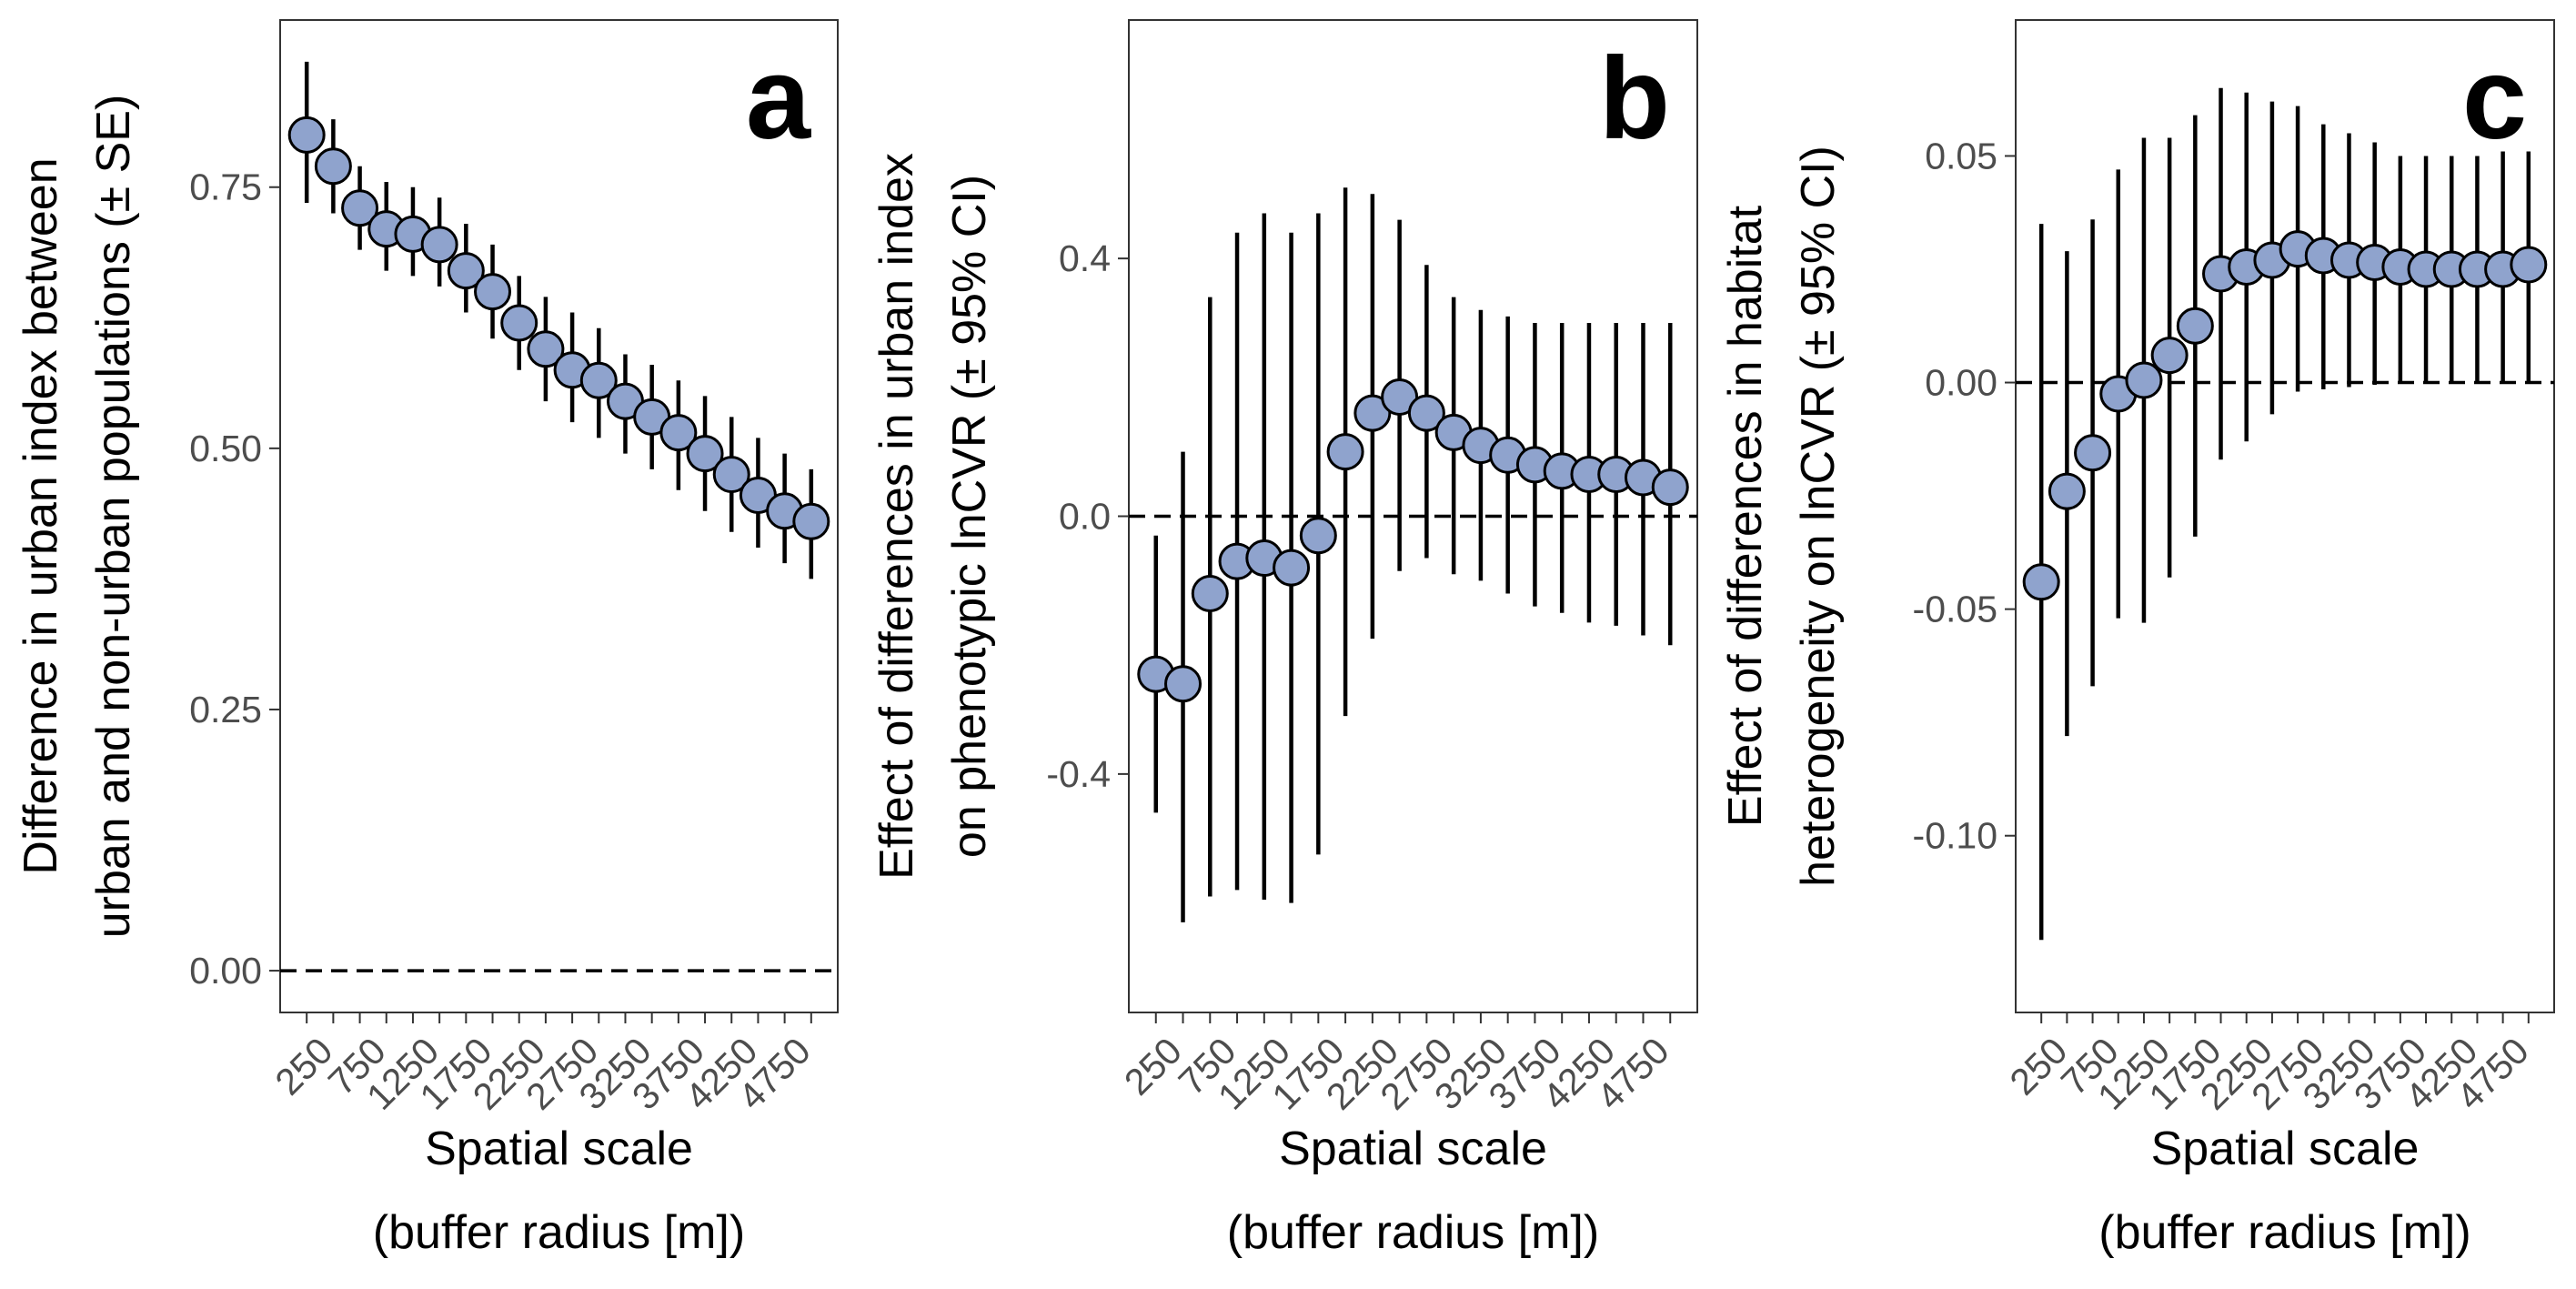 The width and height of the screenshot is (2576, 1289). I want to click on y-axis-title-line-1: Difference in urban index between, so click(41, 515).